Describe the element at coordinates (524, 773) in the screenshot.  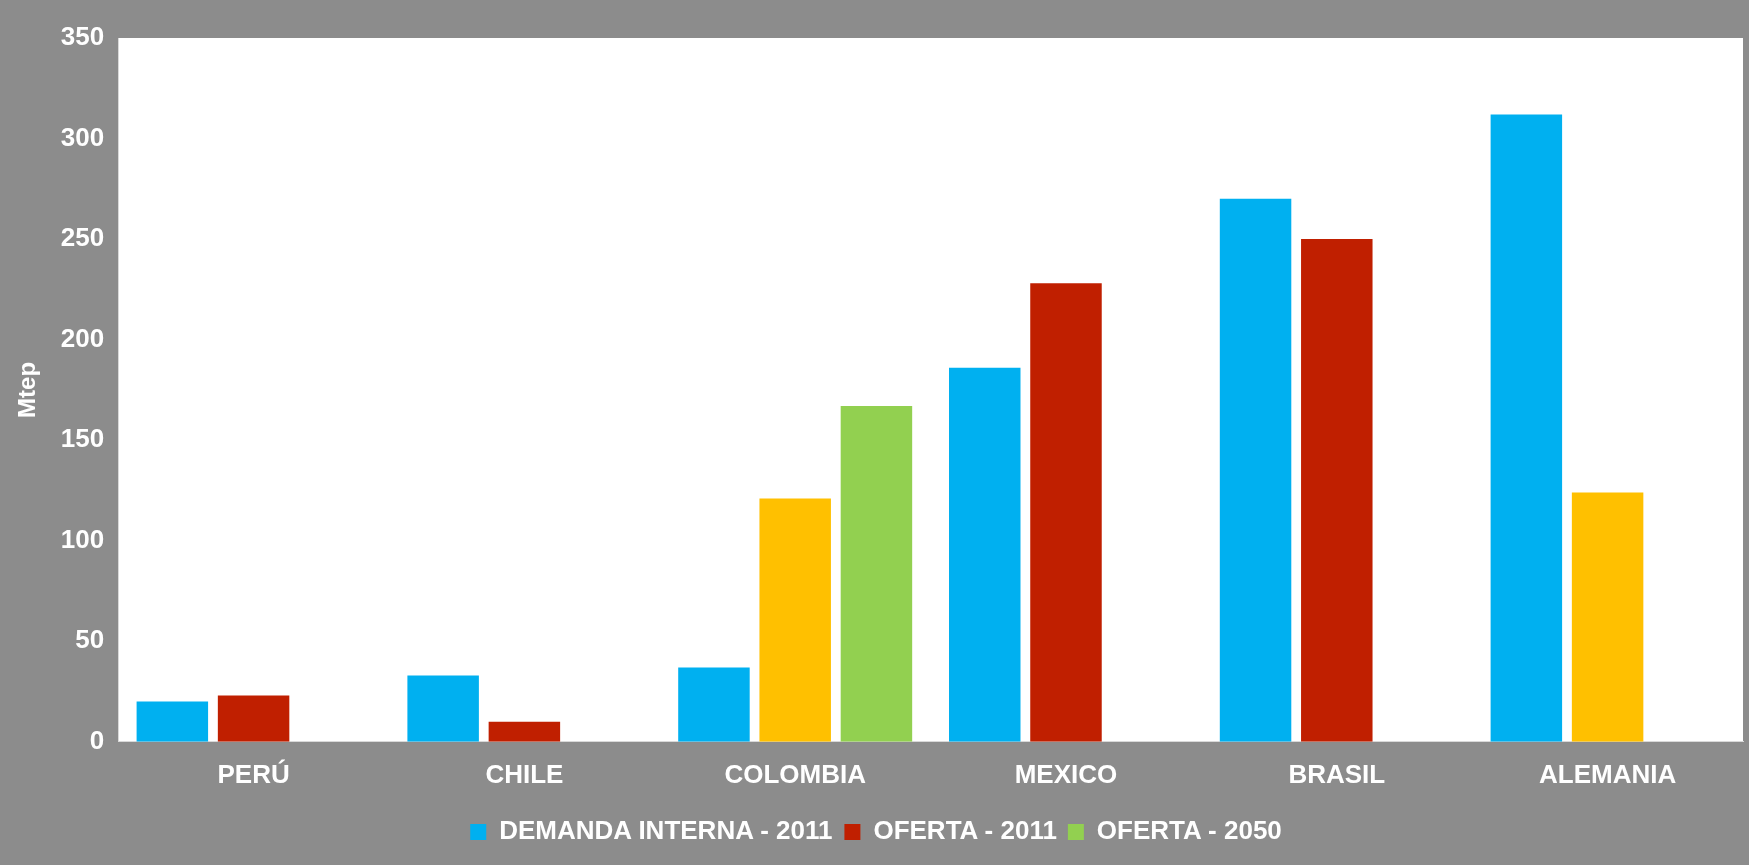
I see `x-tick-label: CHILE` at that location.